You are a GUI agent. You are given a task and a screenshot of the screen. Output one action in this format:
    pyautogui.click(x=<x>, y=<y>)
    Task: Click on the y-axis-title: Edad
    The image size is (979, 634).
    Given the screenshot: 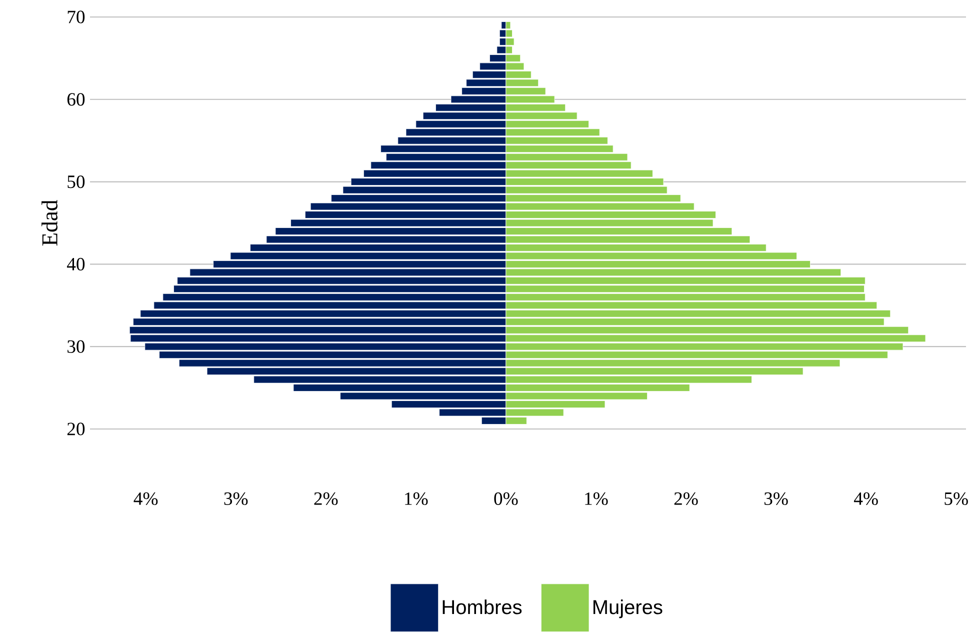 What is the action you would take?
    pyautogui.click(x=50, y=223)
    